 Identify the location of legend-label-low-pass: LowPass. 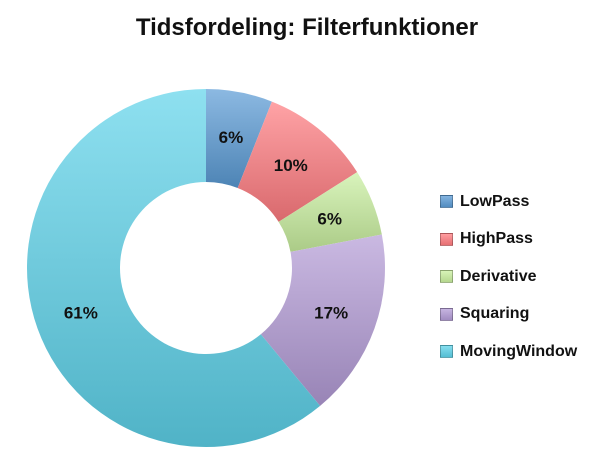
(495, 201).